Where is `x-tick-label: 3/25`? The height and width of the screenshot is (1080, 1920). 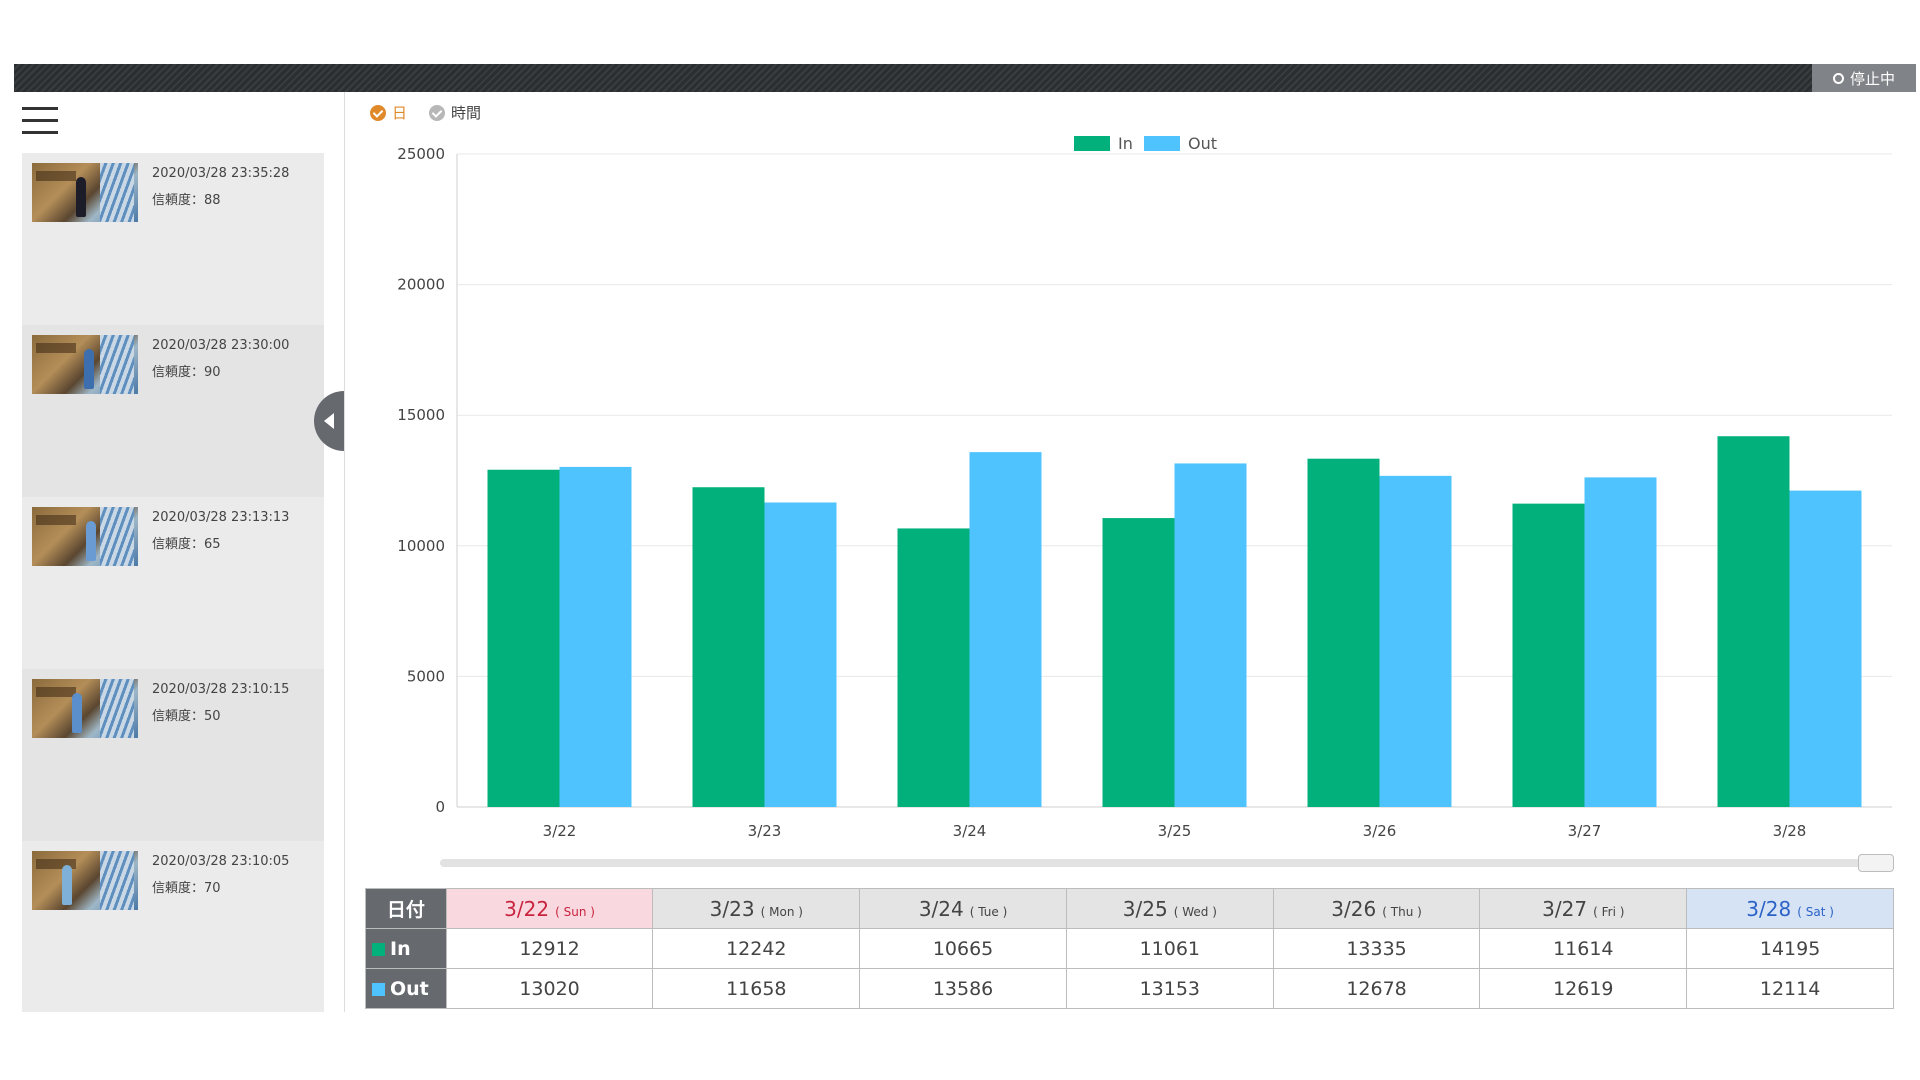
x-tick-label: 3/25 is located at coordinates (1175, 831).